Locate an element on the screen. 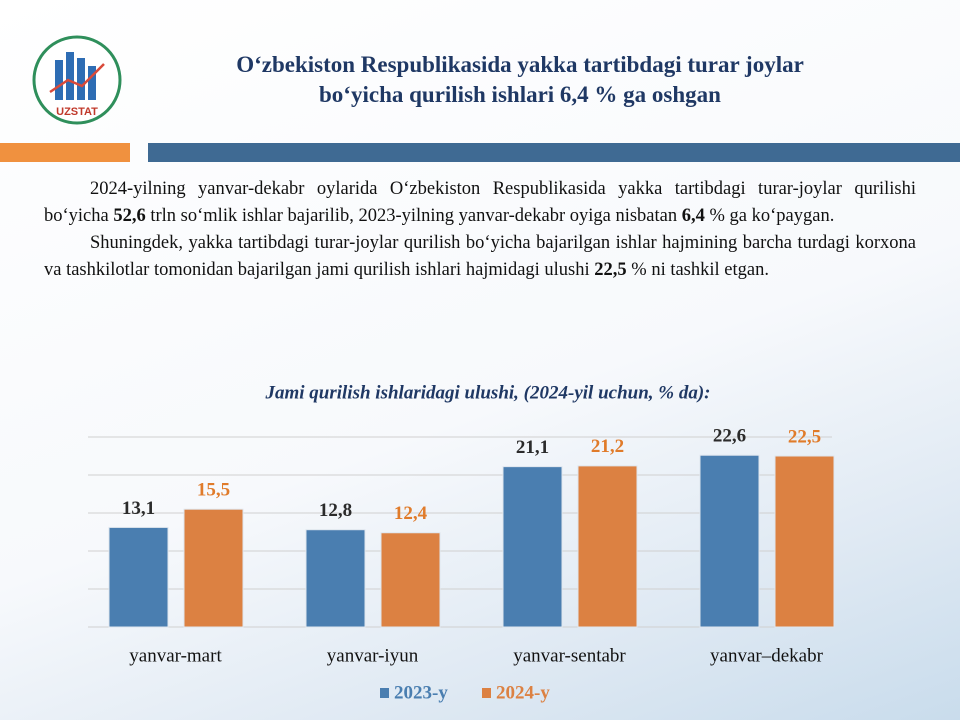 Image resolution: width=960 pixels, height=720 pixels. x-tick-label: yanvar-iyun is located at coordinates (373, 655).